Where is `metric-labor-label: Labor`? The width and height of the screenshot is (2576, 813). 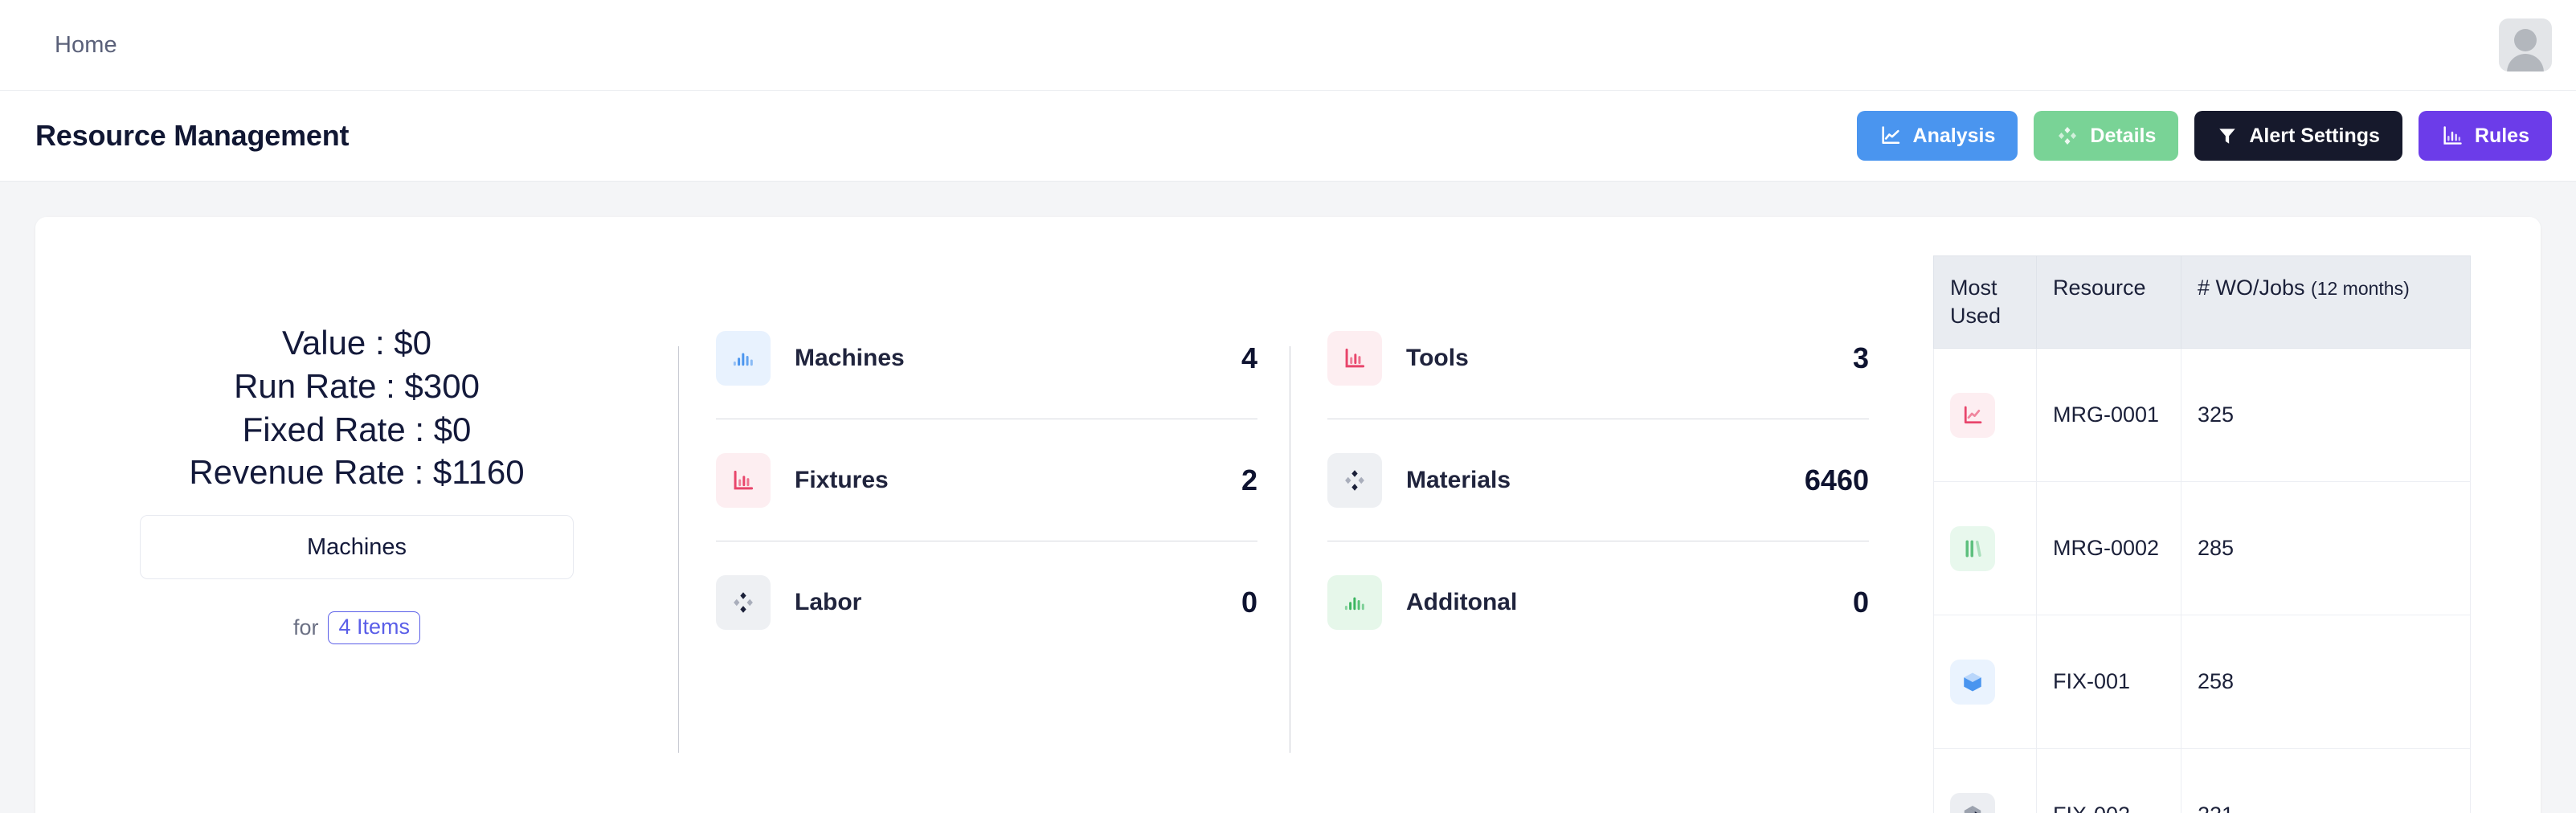
metric-labor-label: Labor is located at coordinates (829, 602).